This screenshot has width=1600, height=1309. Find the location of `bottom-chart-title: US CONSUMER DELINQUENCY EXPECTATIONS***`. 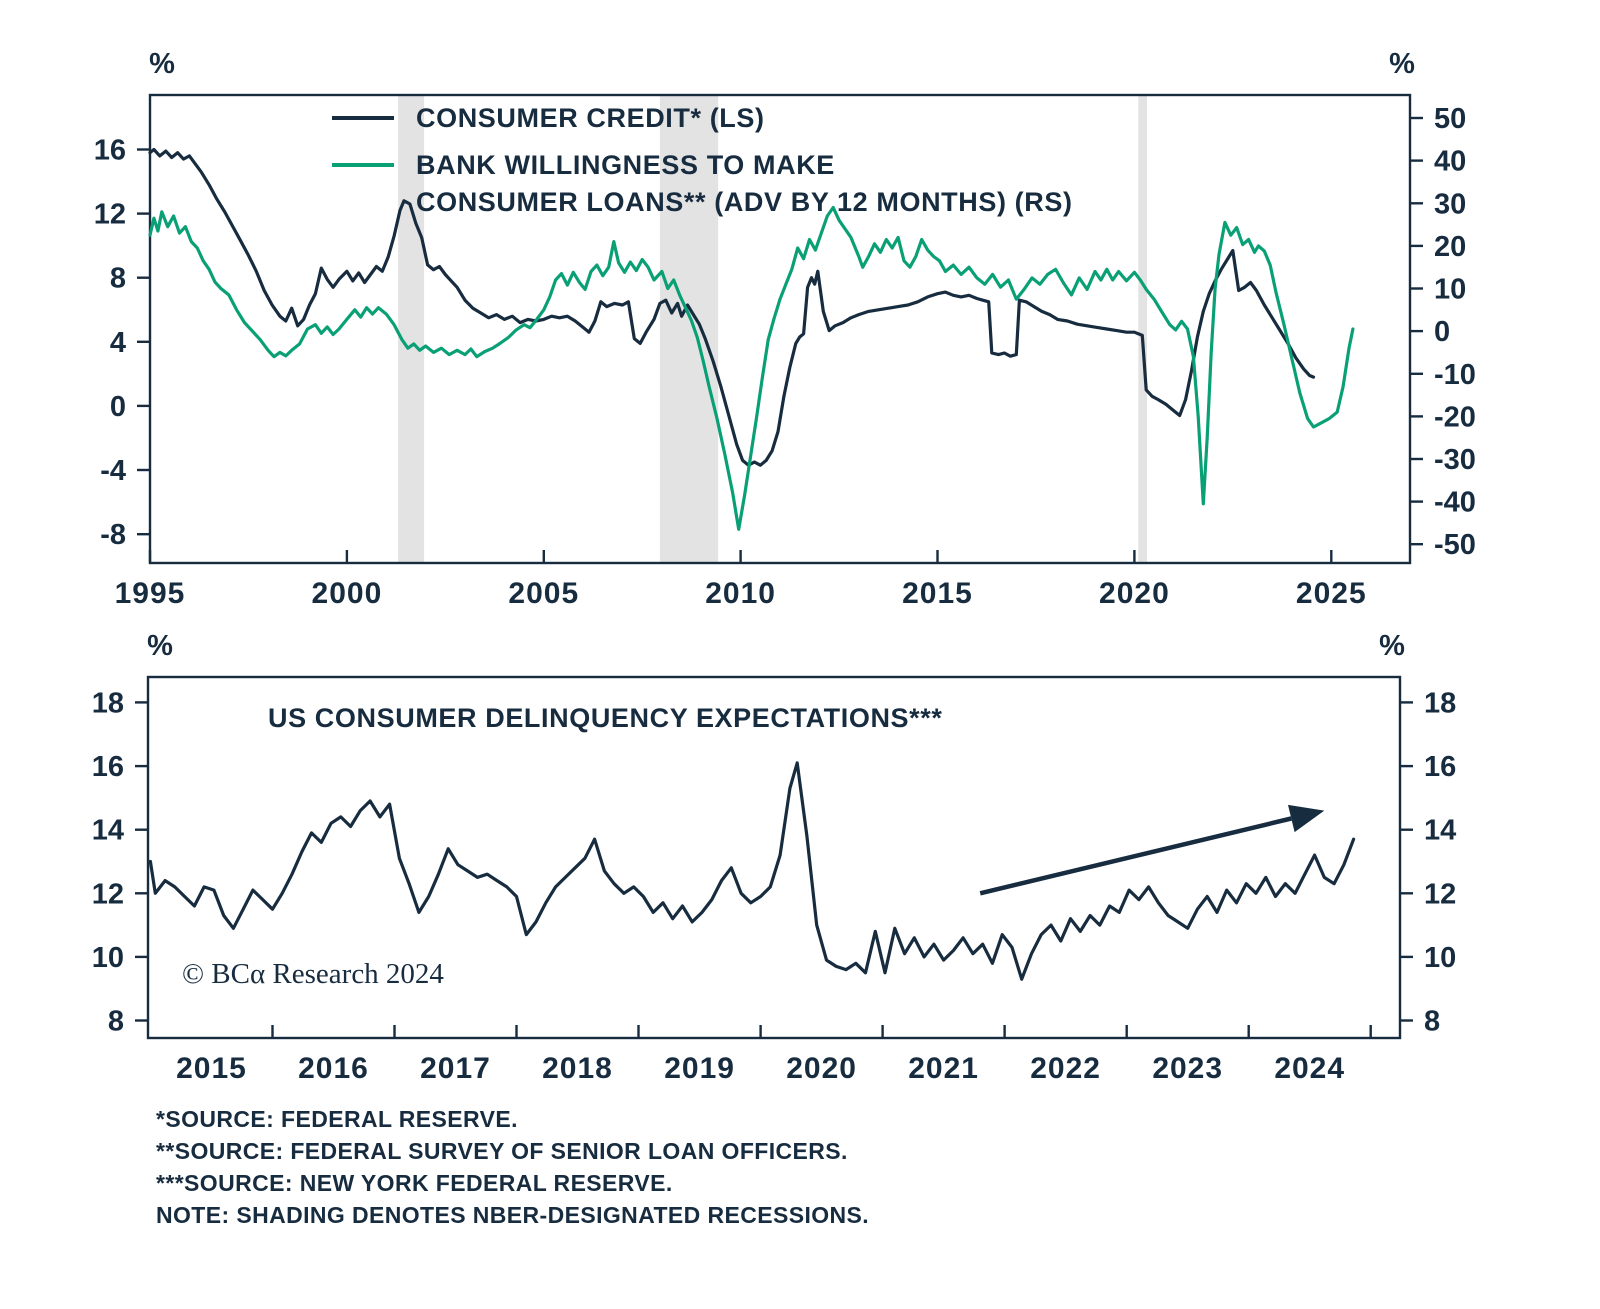

bottom-chart-title: US CONSUMER DELINQUENCY EXPECTATIONS*** is located at coordinates (605, 718).